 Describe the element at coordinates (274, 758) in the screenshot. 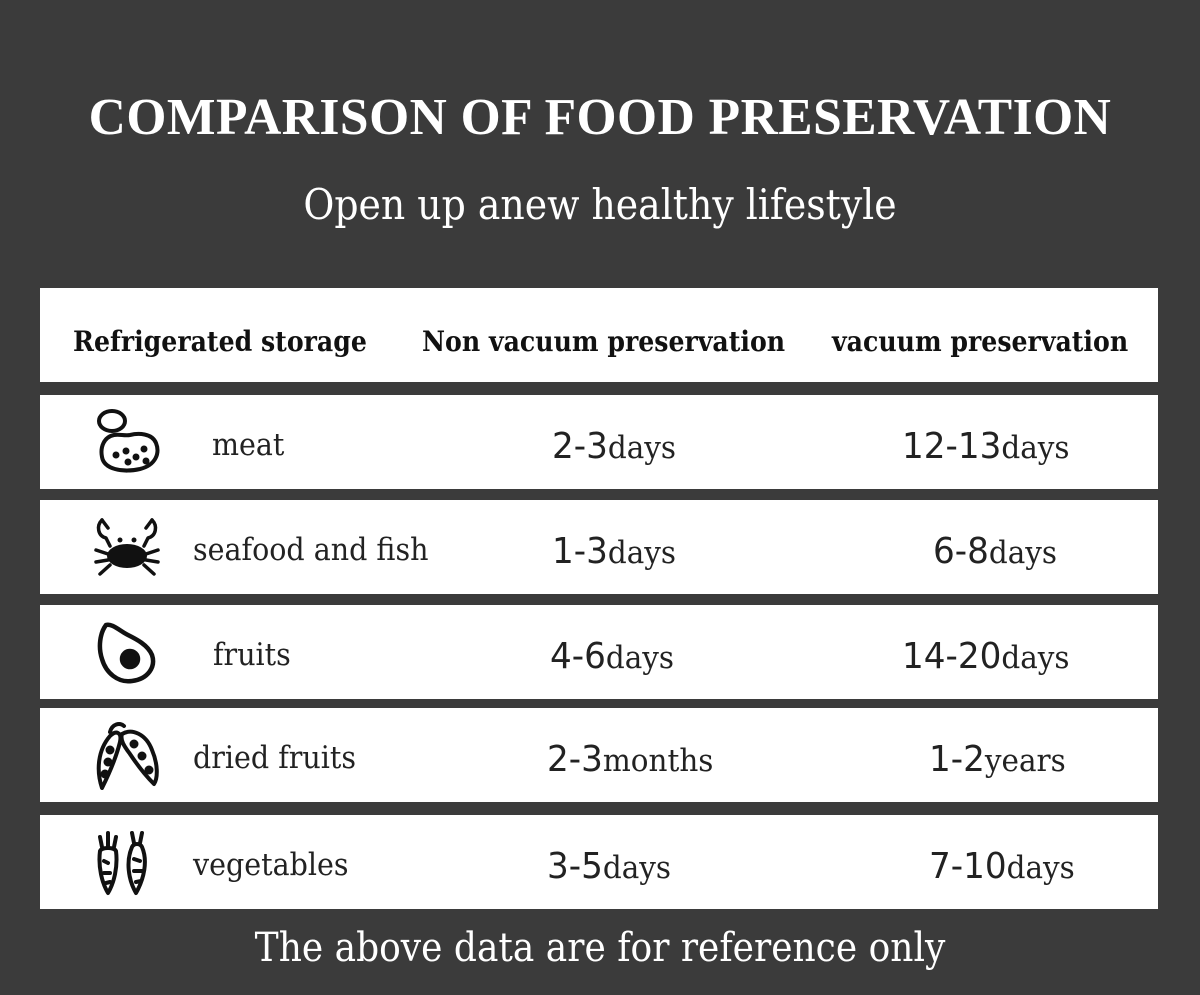

I see `food-label: dried fruits` at that location.